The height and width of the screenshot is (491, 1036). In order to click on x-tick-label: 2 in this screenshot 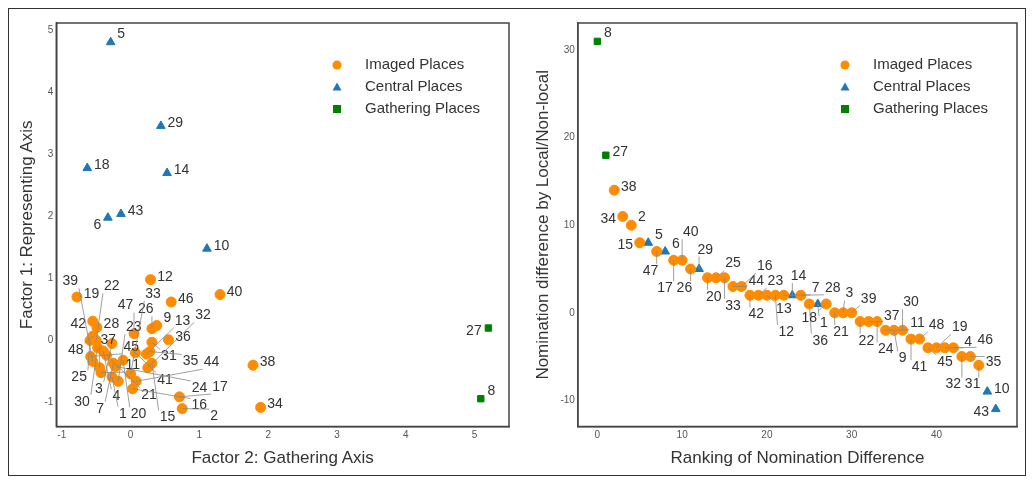, I will do `click(268, 435)`.